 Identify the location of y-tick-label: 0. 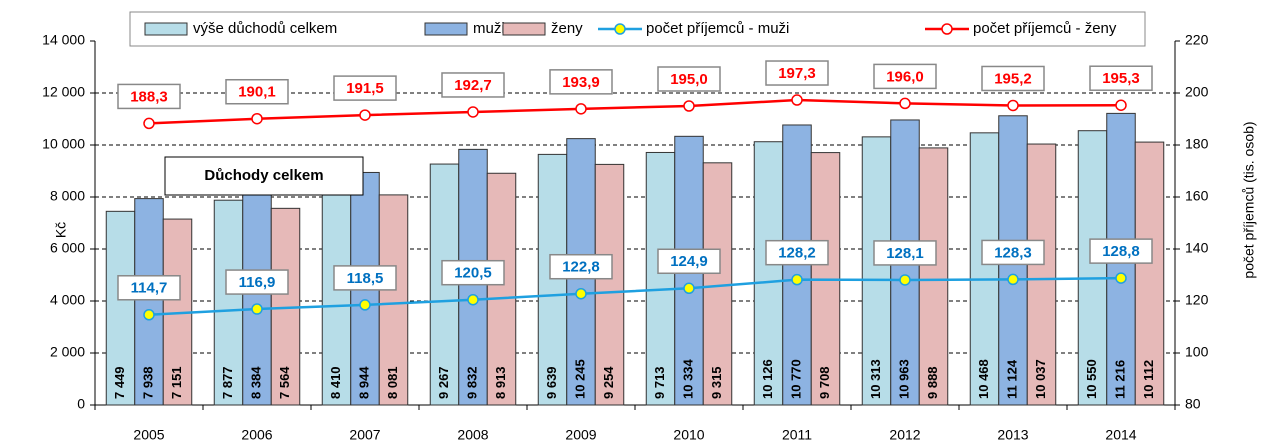
(81, 404).